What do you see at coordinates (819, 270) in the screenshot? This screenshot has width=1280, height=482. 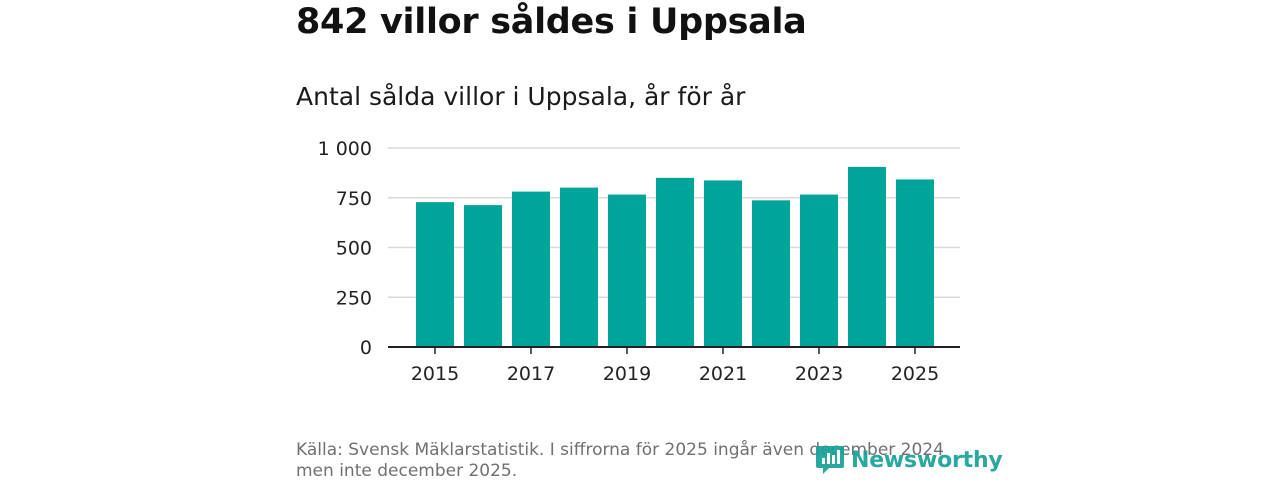 I see `bar-2023` at bounding box center [819, 270].